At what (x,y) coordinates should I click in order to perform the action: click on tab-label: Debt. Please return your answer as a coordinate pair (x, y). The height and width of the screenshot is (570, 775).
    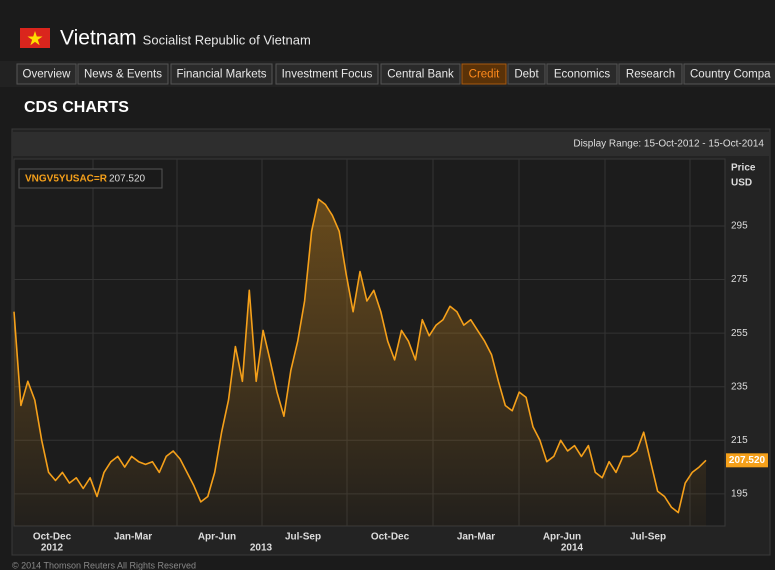
    Looking at the image, I should click on (526, 75).